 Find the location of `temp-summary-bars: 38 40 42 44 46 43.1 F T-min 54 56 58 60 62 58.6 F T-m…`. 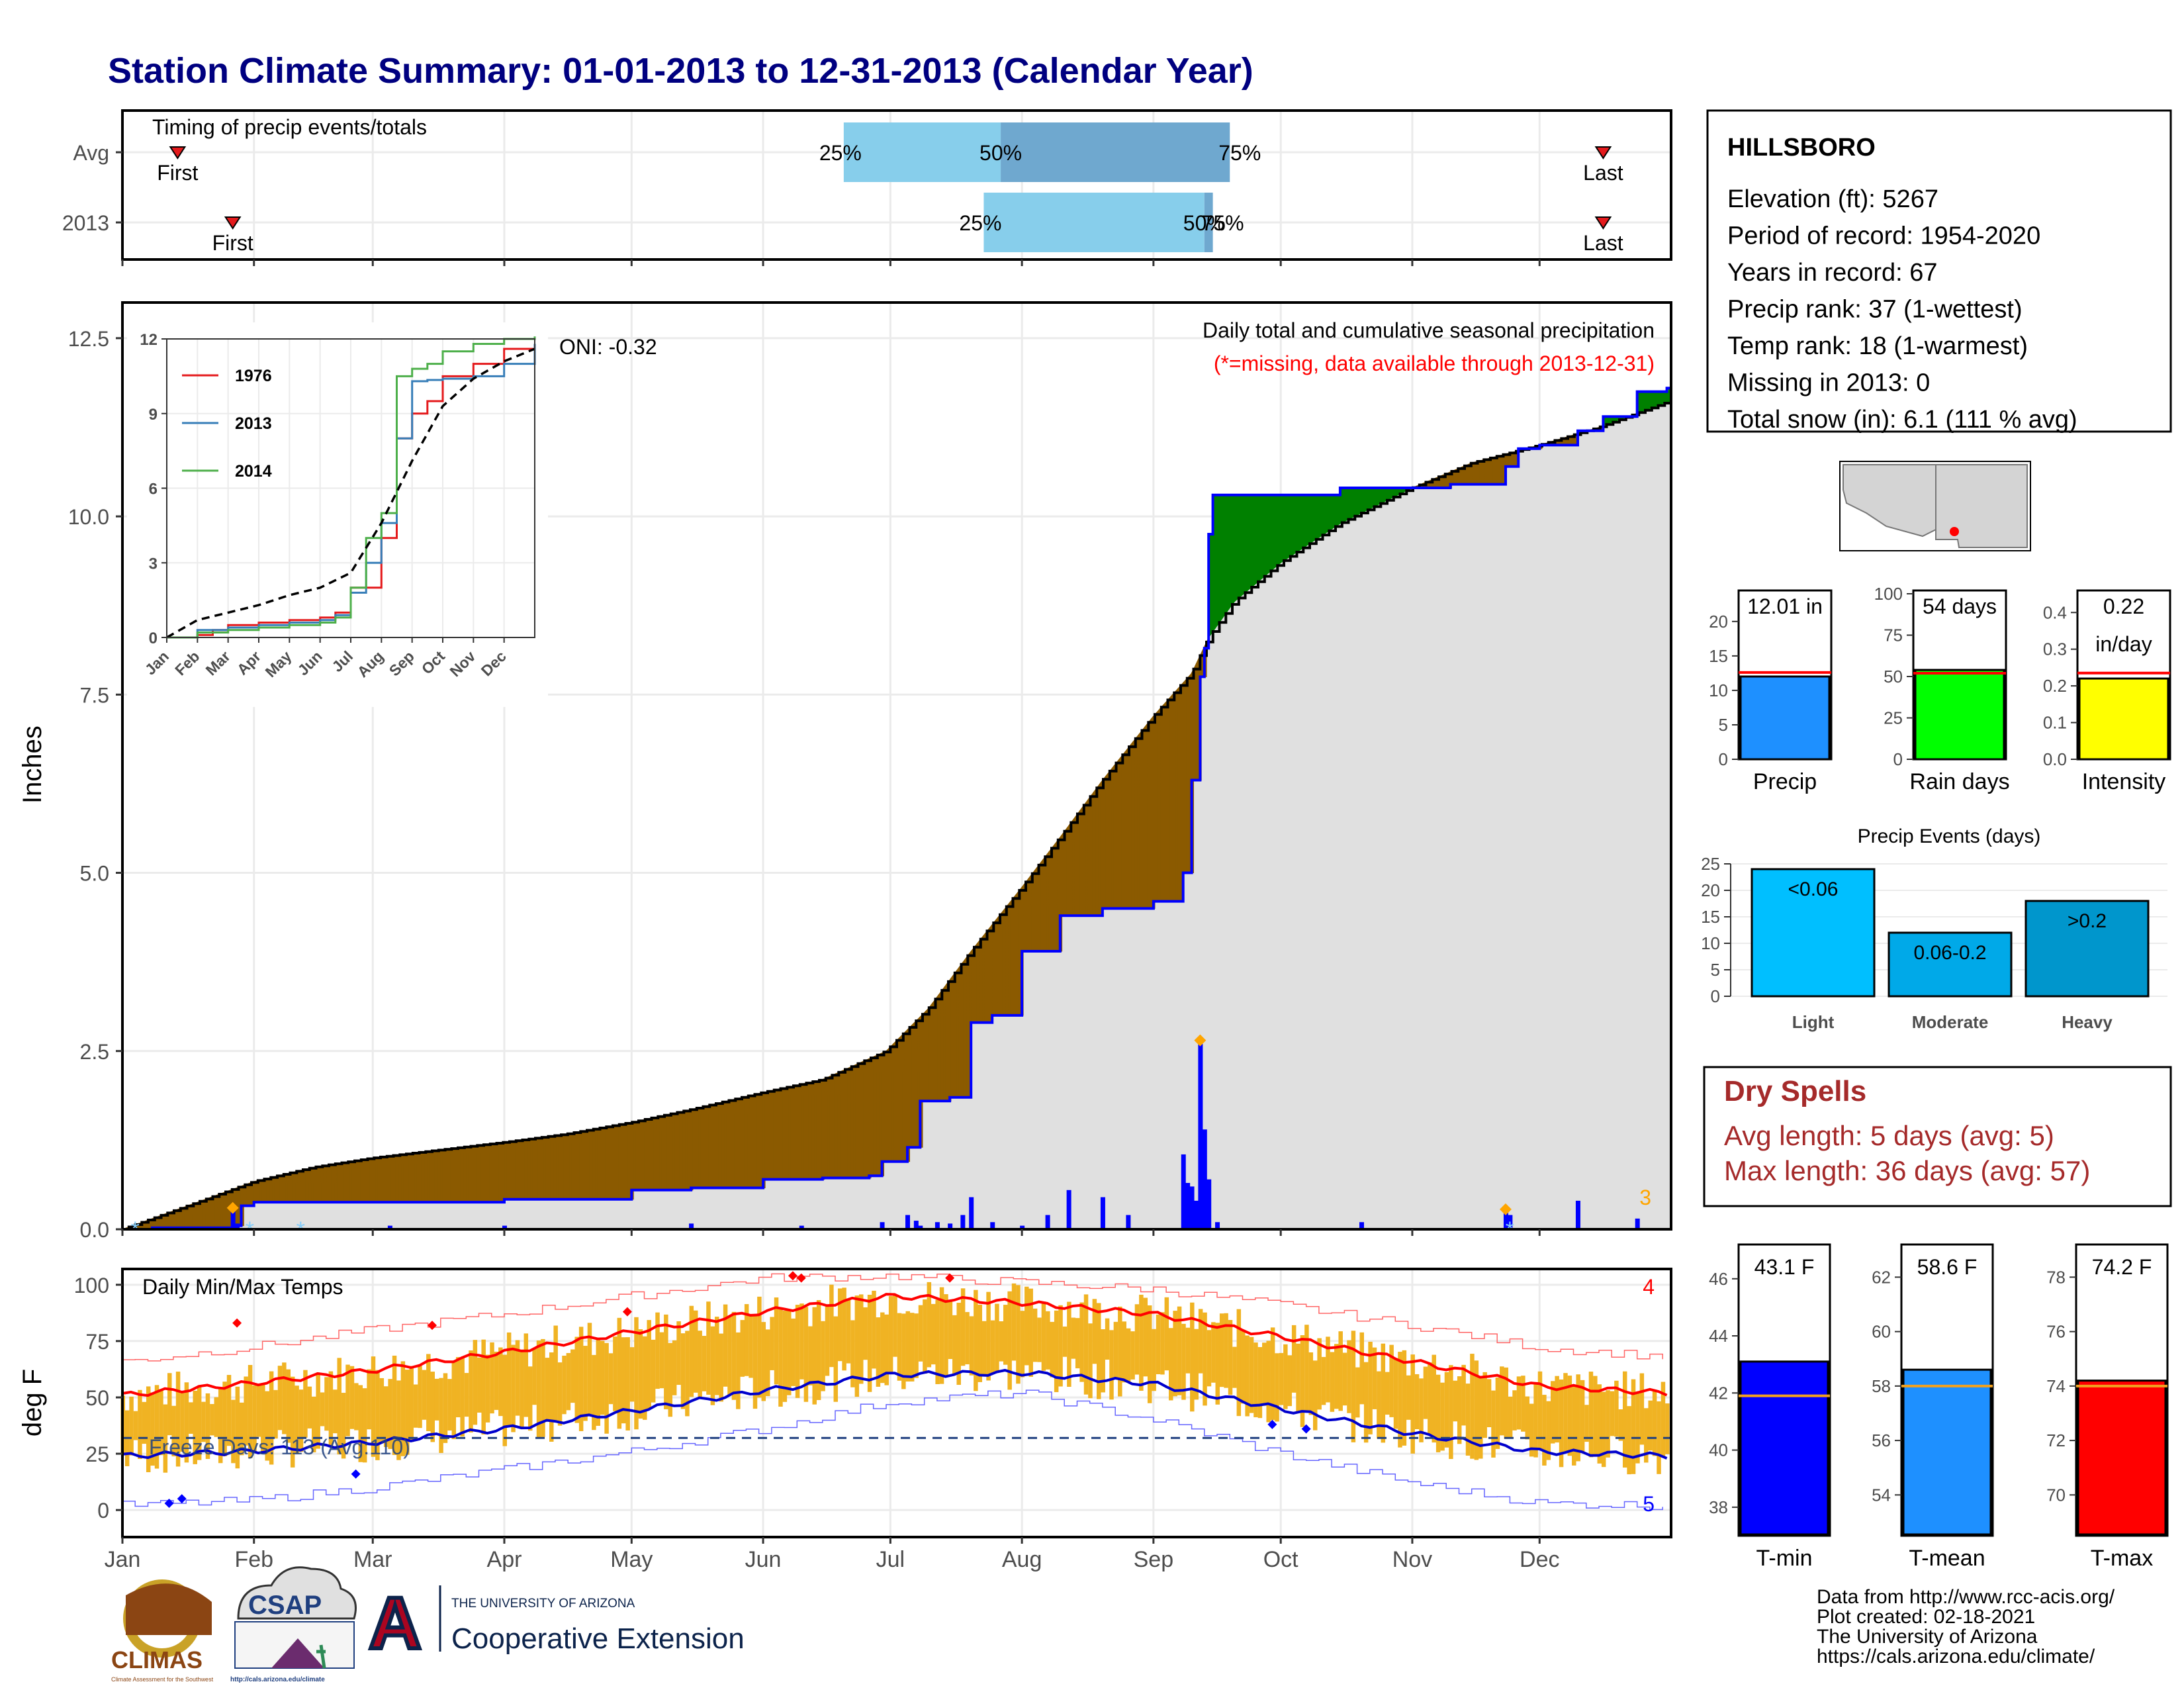

temp-summary-bars: 38 40 42 44 46 43.1 F T-min 54 56 58 60 62 58.6 F T-m… is located at coordinates (1939, 1407).